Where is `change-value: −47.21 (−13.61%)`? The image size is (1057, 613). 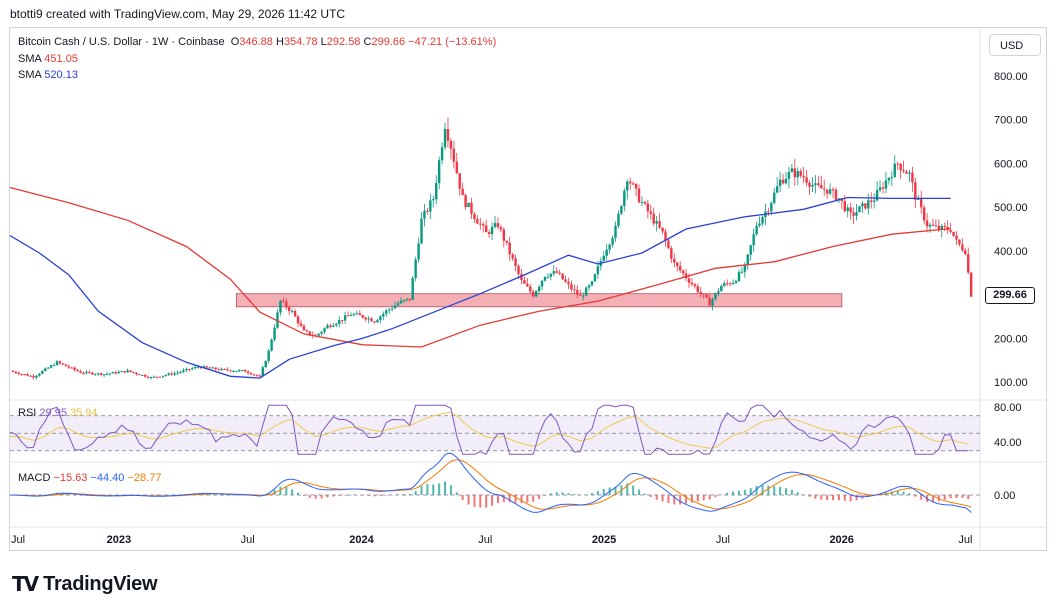
change-value: −47.21 (−13.61%) is located at coordinates (452, 42).